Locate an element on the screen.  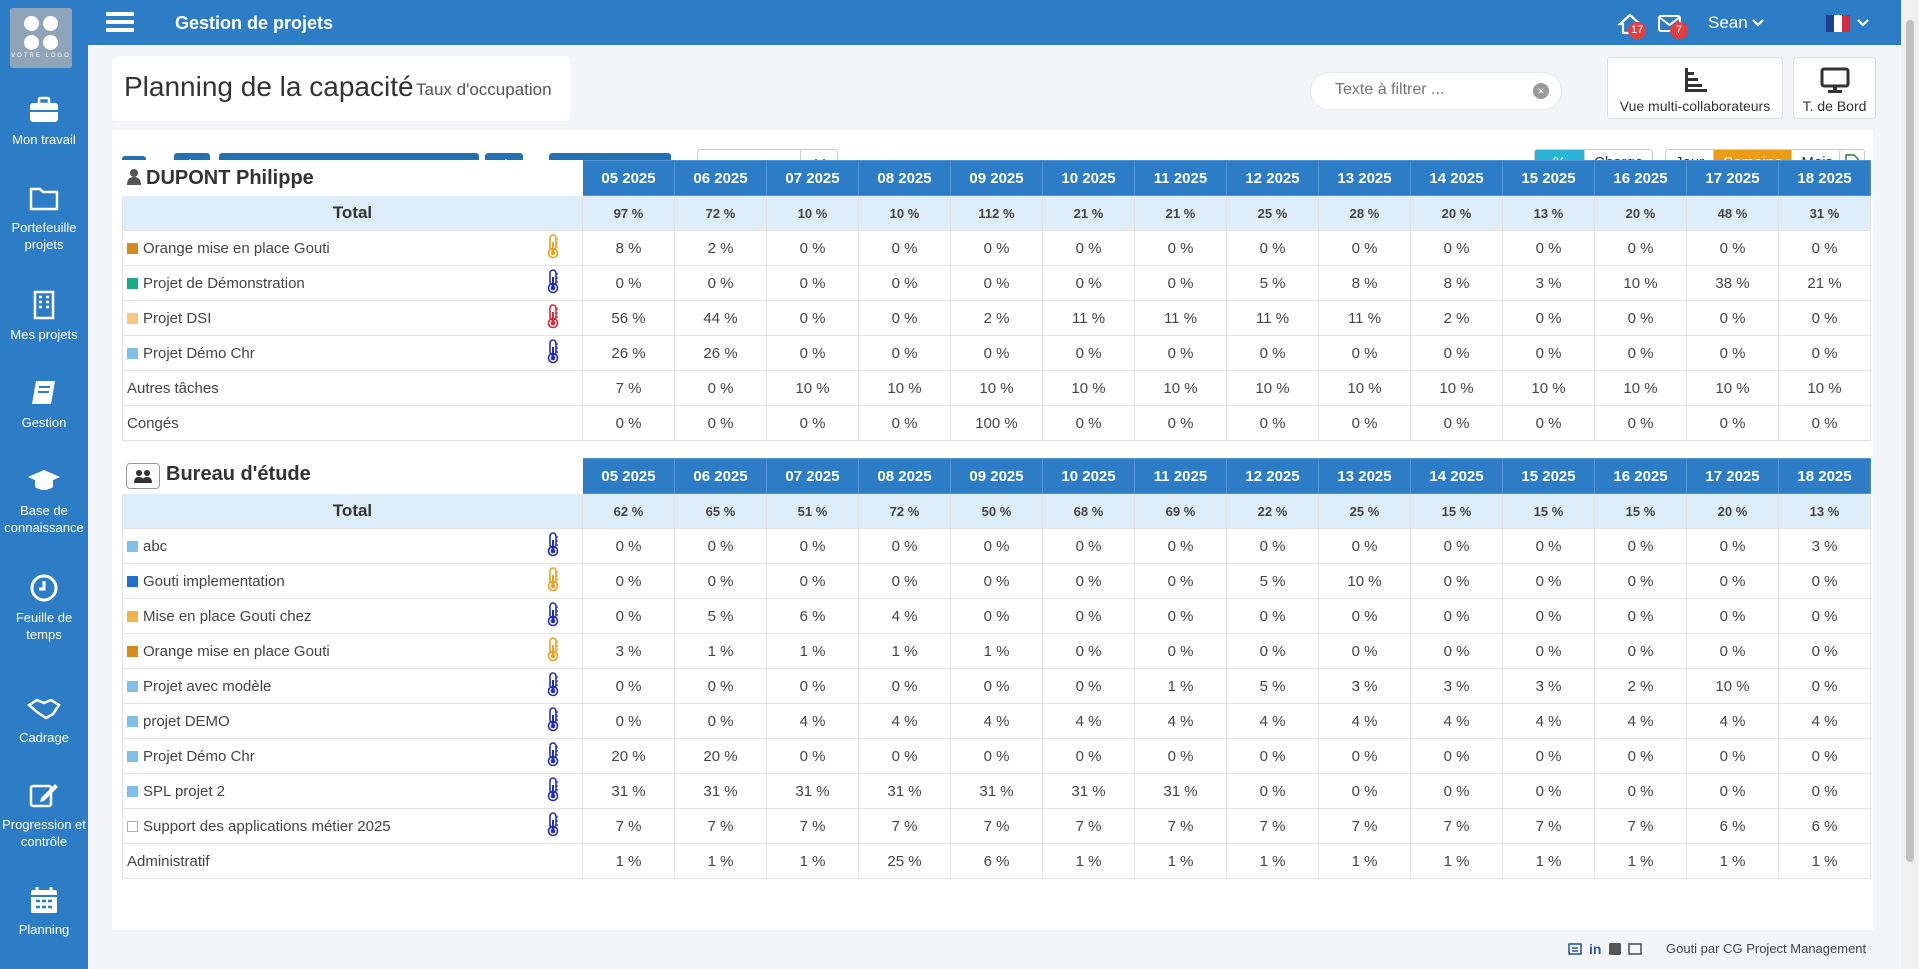
week-header: 06 2025 is located at coordinates (720, 476).